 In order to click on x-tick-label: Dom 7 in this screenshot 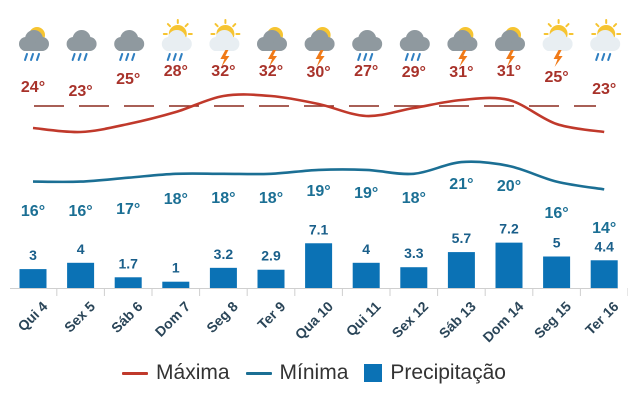, I will do `click(173, 319)`.